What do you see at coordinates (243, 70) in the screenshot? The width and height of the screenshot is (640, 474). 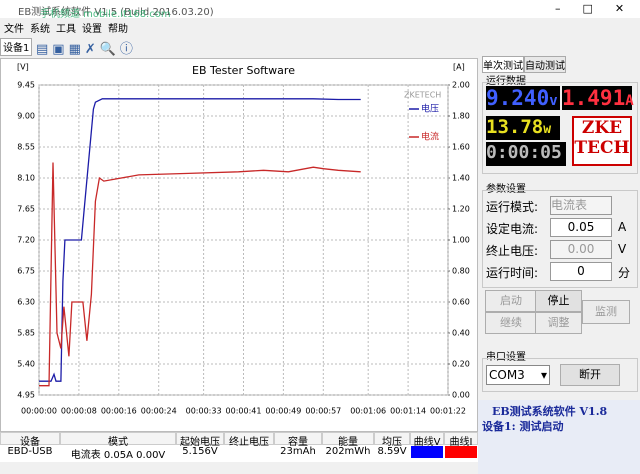 I see `chart-title: EB Tester Software` at bounding box center [243, 70].